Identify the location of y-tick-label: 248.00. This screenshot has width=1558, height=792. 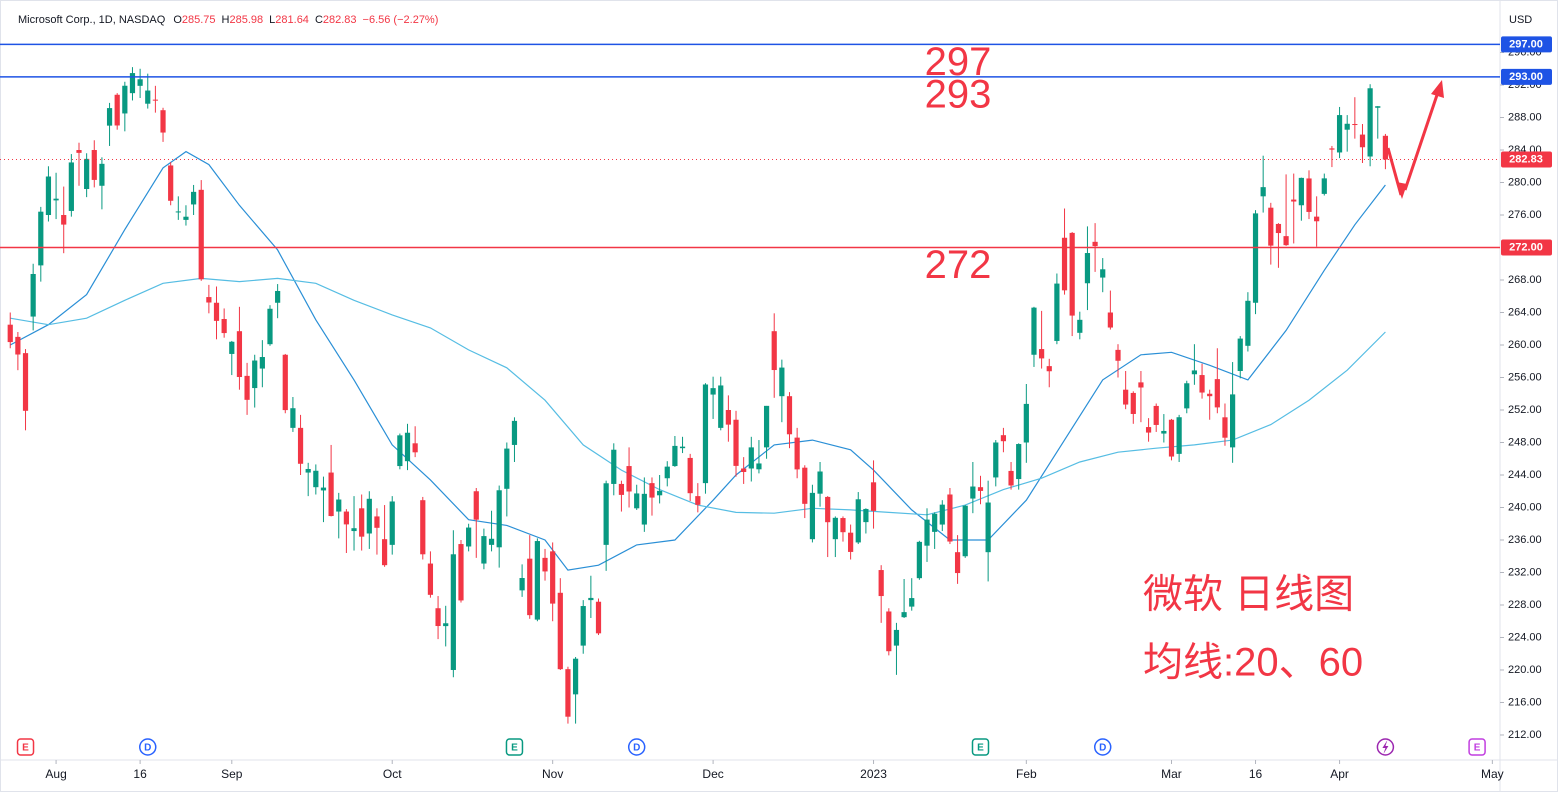
(1525, 442).